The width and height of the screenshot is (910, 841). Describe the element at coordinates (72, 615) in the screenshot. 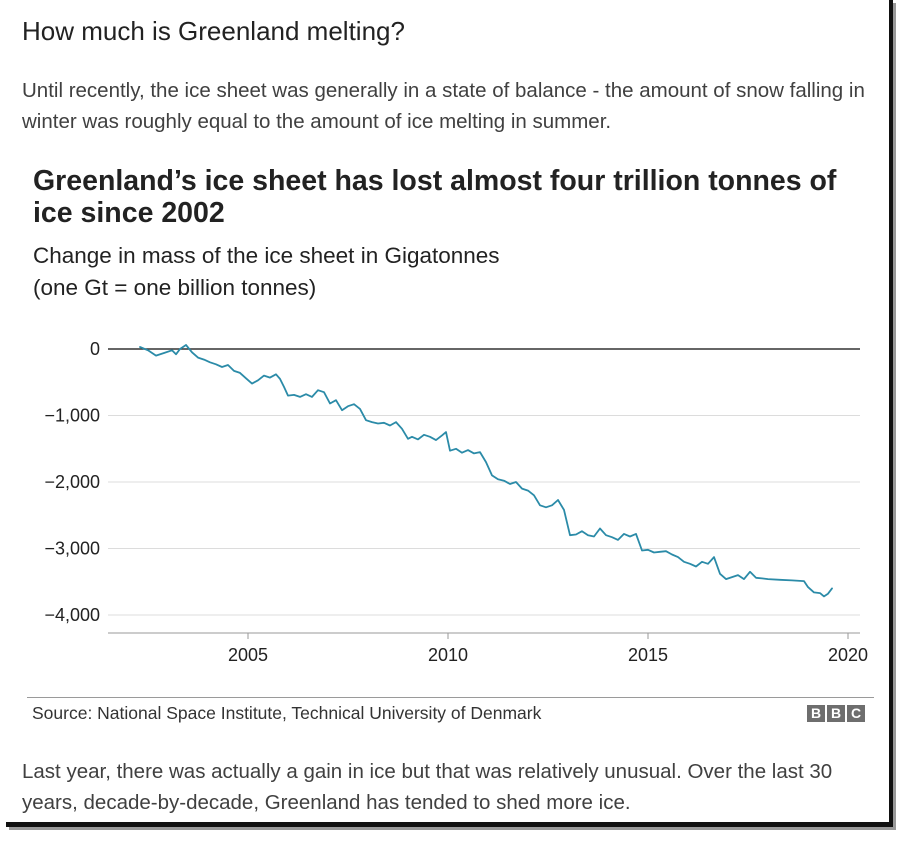

I see `y-tick-label: −4,000` at that location.